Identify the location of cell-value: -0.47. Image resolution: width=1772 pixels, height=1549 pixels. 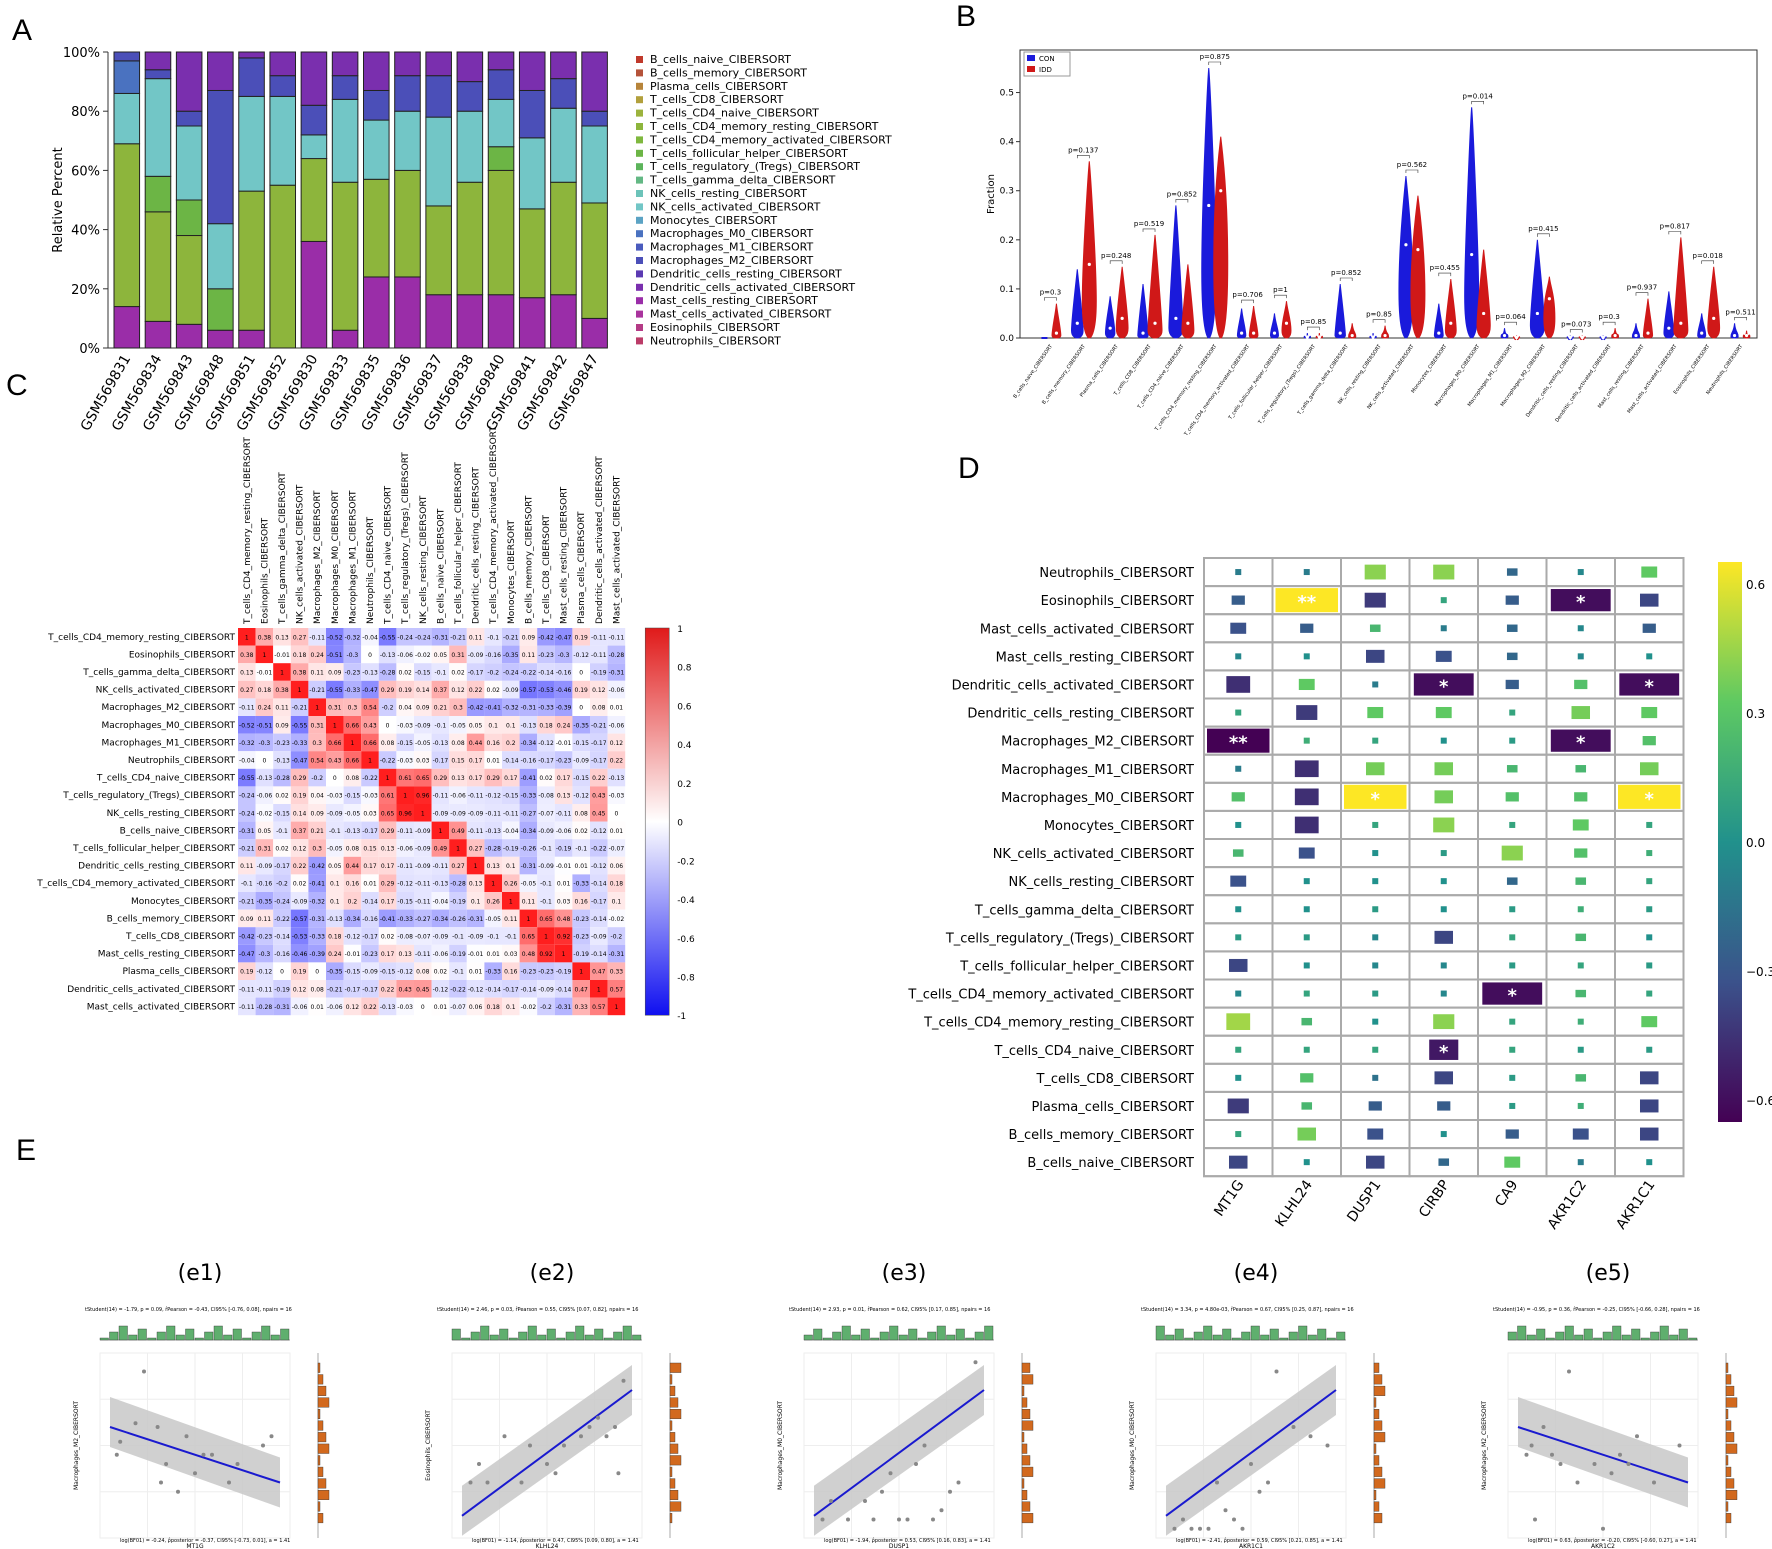
(370, 690).